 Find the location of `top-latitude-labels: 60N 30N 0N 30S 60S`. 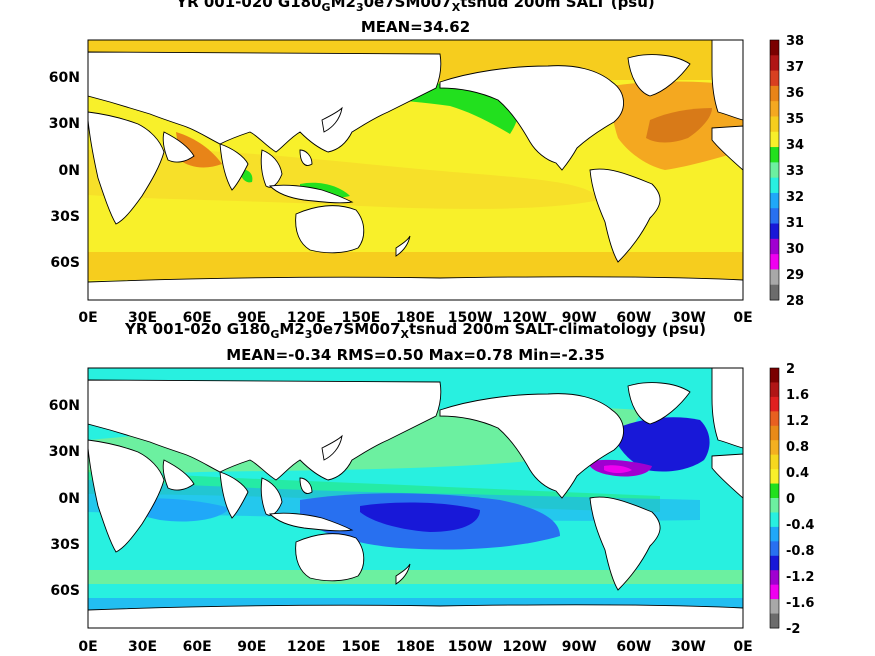

top-latitude-labels: 60N 30N 0N 30S 60S is located at coordinates (64, 170).